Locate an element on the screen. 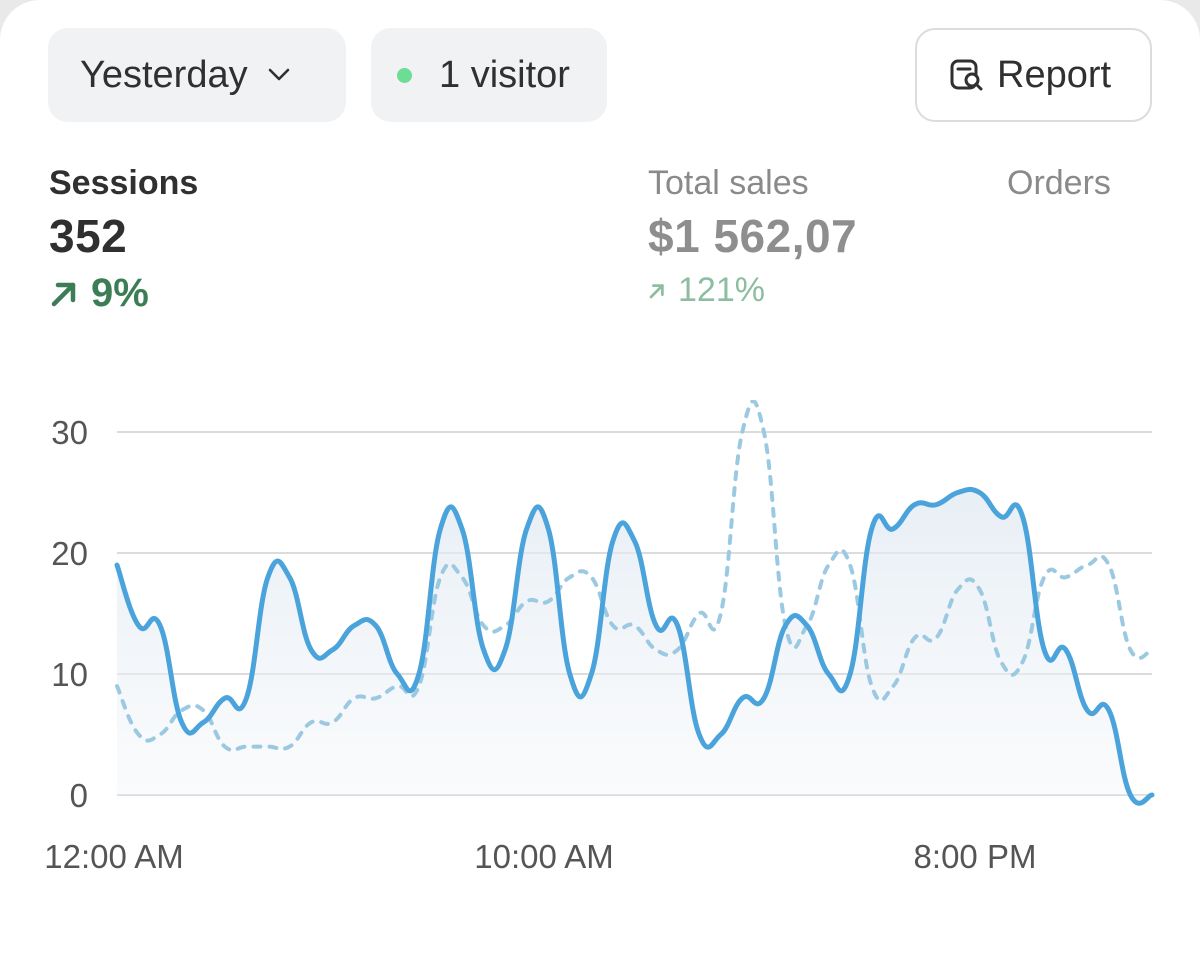 The height and width of the screenshot is (960, 1200). y-tick-label: 30 is located at coordinates (69, 432).